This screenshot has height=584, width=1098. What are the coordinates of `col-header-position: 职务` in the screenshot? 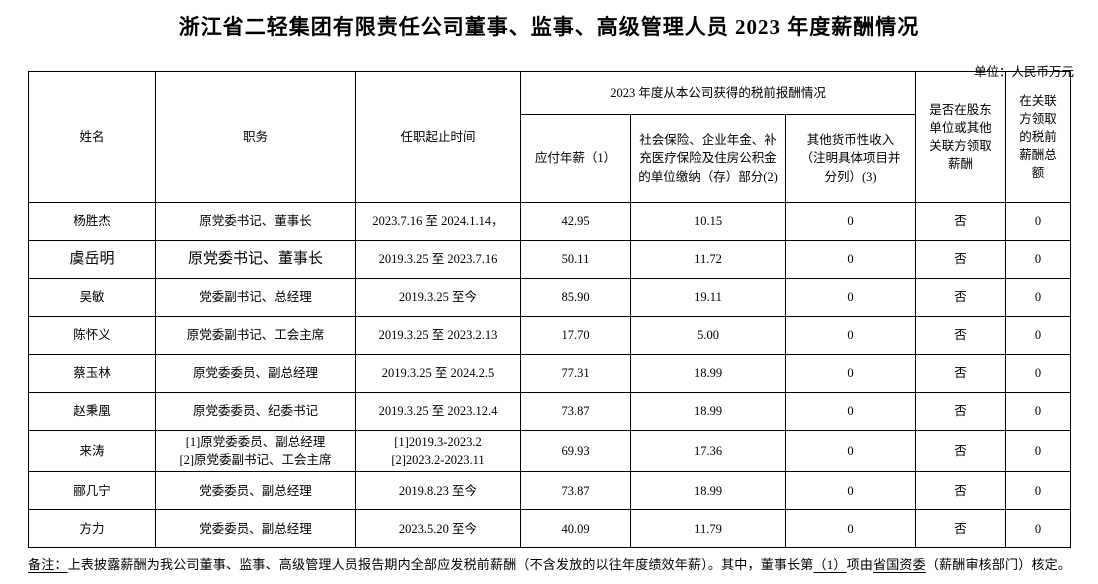 It's located at (255, 137).